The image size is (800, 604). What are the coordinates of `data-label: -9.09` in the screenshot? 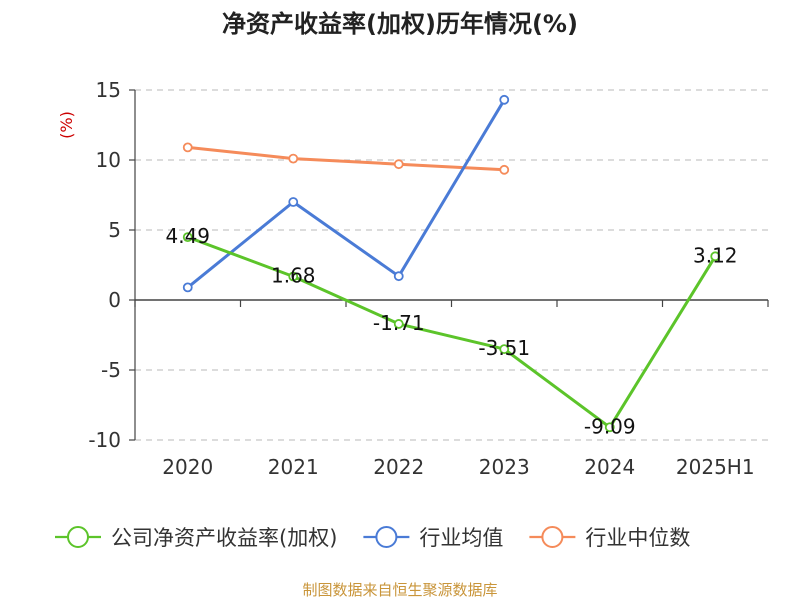 It's located at (610, 426).